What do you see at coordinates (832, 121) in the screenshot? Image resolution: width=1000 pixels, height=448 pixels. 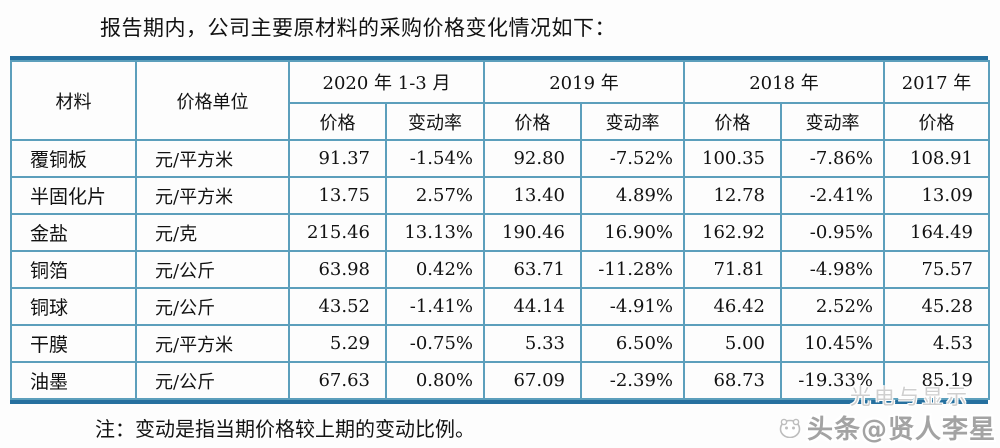 I see `sub-header-change-2018: 变动率` at bounding box center [832, 121].